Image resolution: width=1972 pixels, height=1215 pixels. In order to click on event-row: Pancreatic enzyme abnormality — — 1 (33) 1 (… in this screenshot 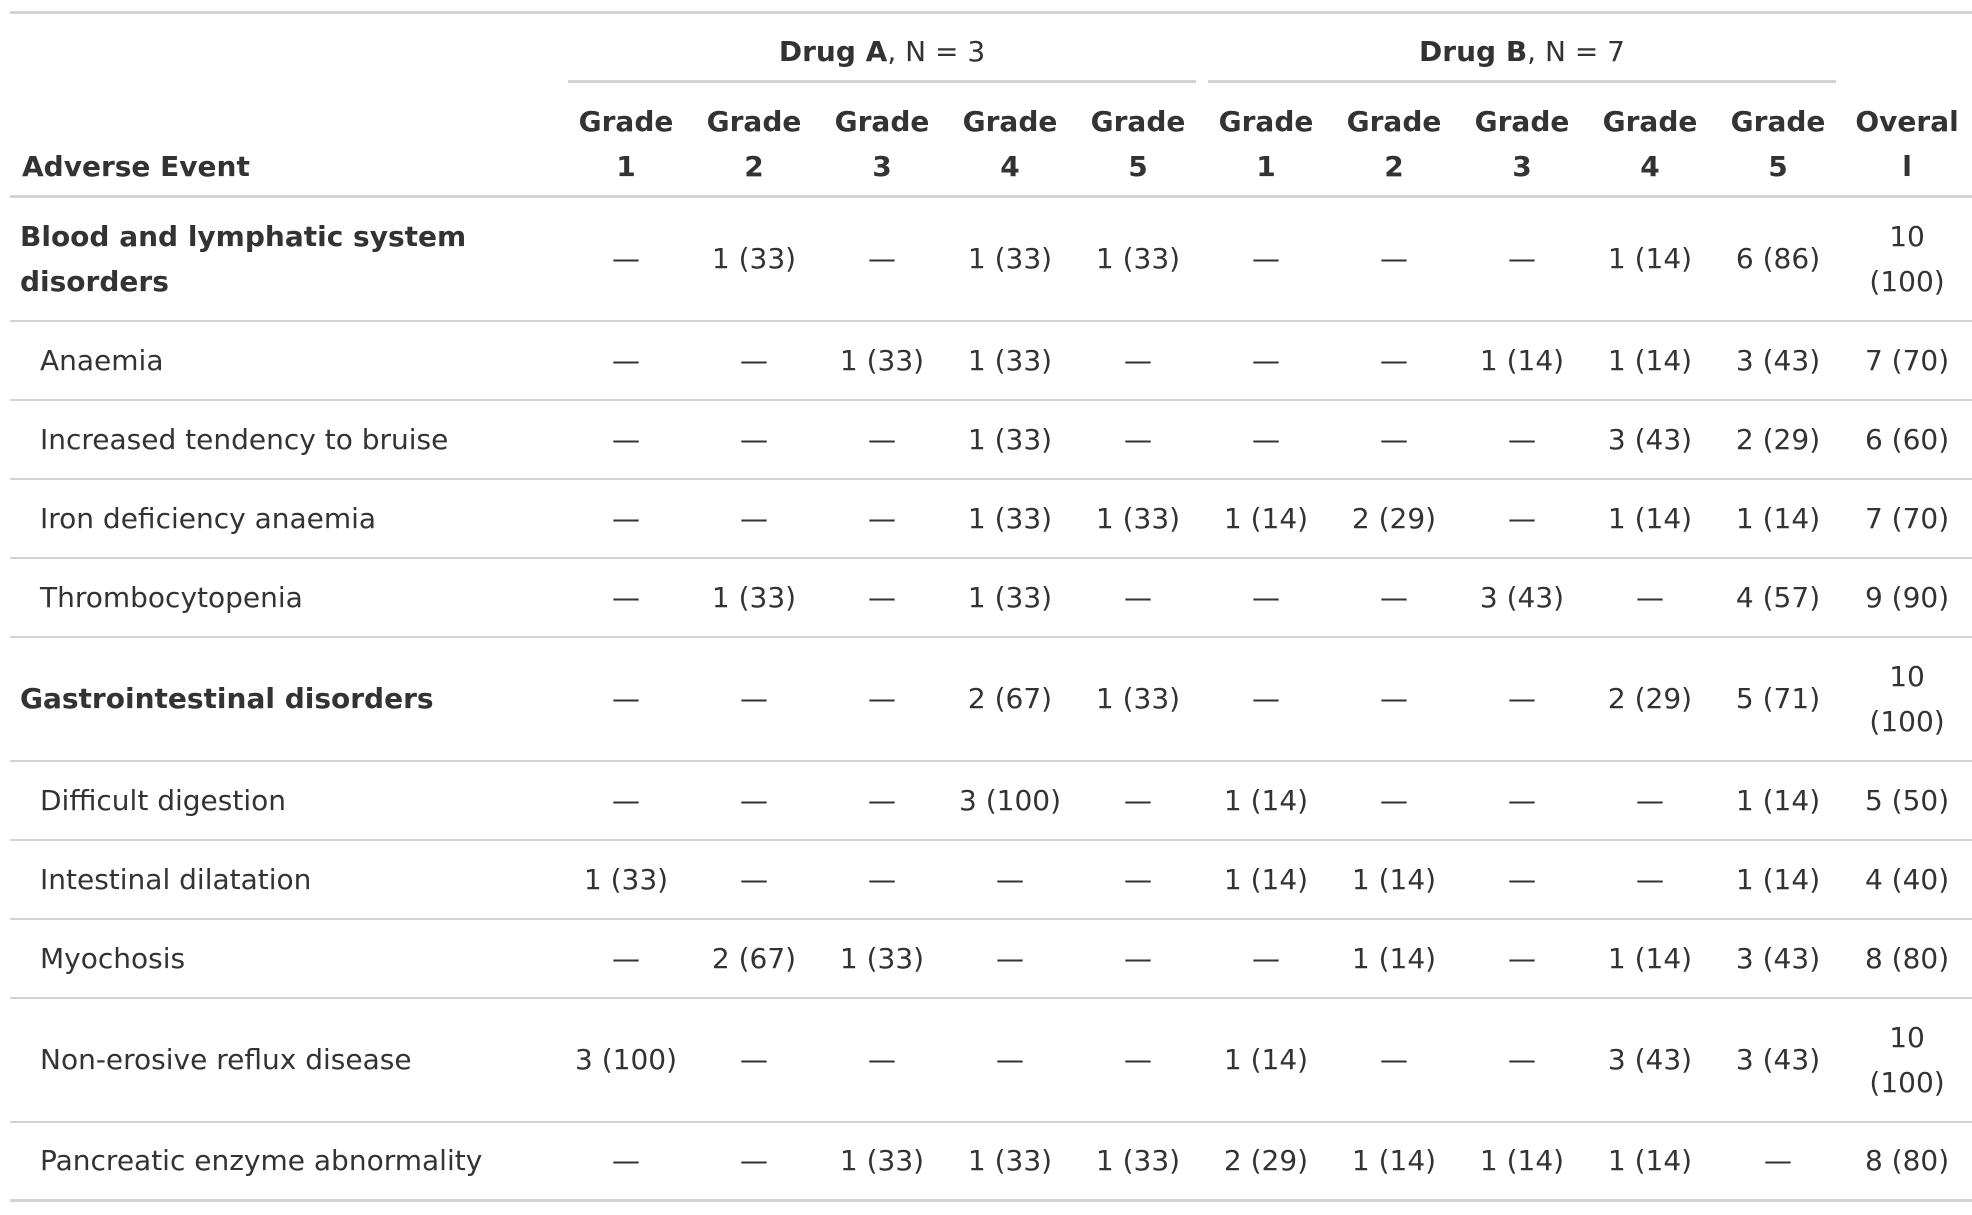, I will do `click(991, 1161)`.